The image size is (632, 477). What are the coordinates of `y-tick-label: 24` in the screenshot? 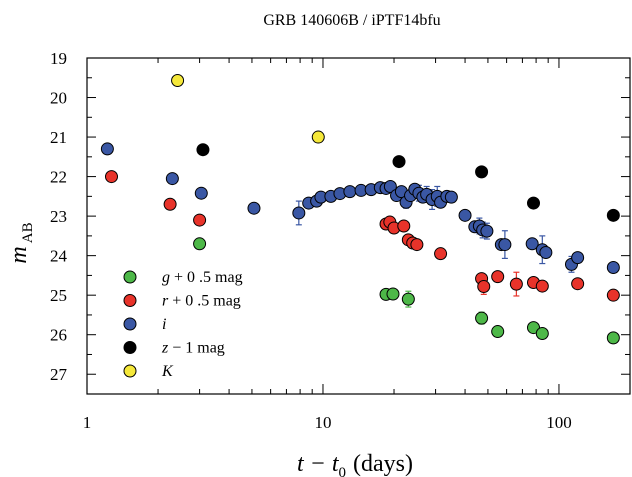 It's located at (59, 256).